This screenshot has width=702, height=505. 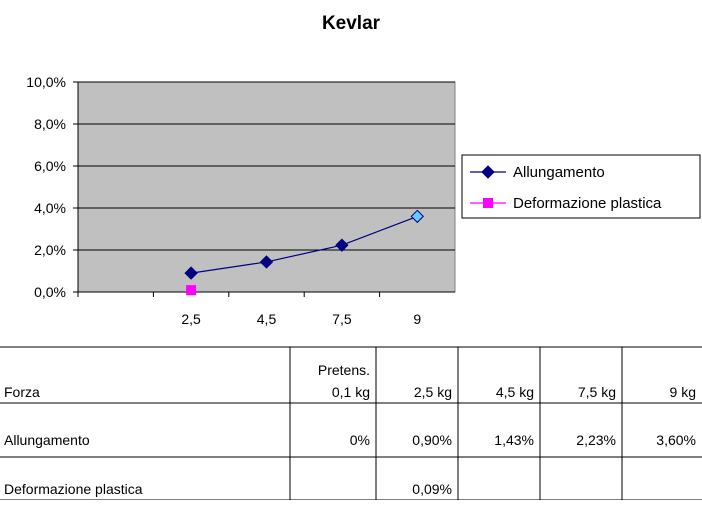 I want to click on y-tick-label: 6,0%, so click(x=50, y=166).